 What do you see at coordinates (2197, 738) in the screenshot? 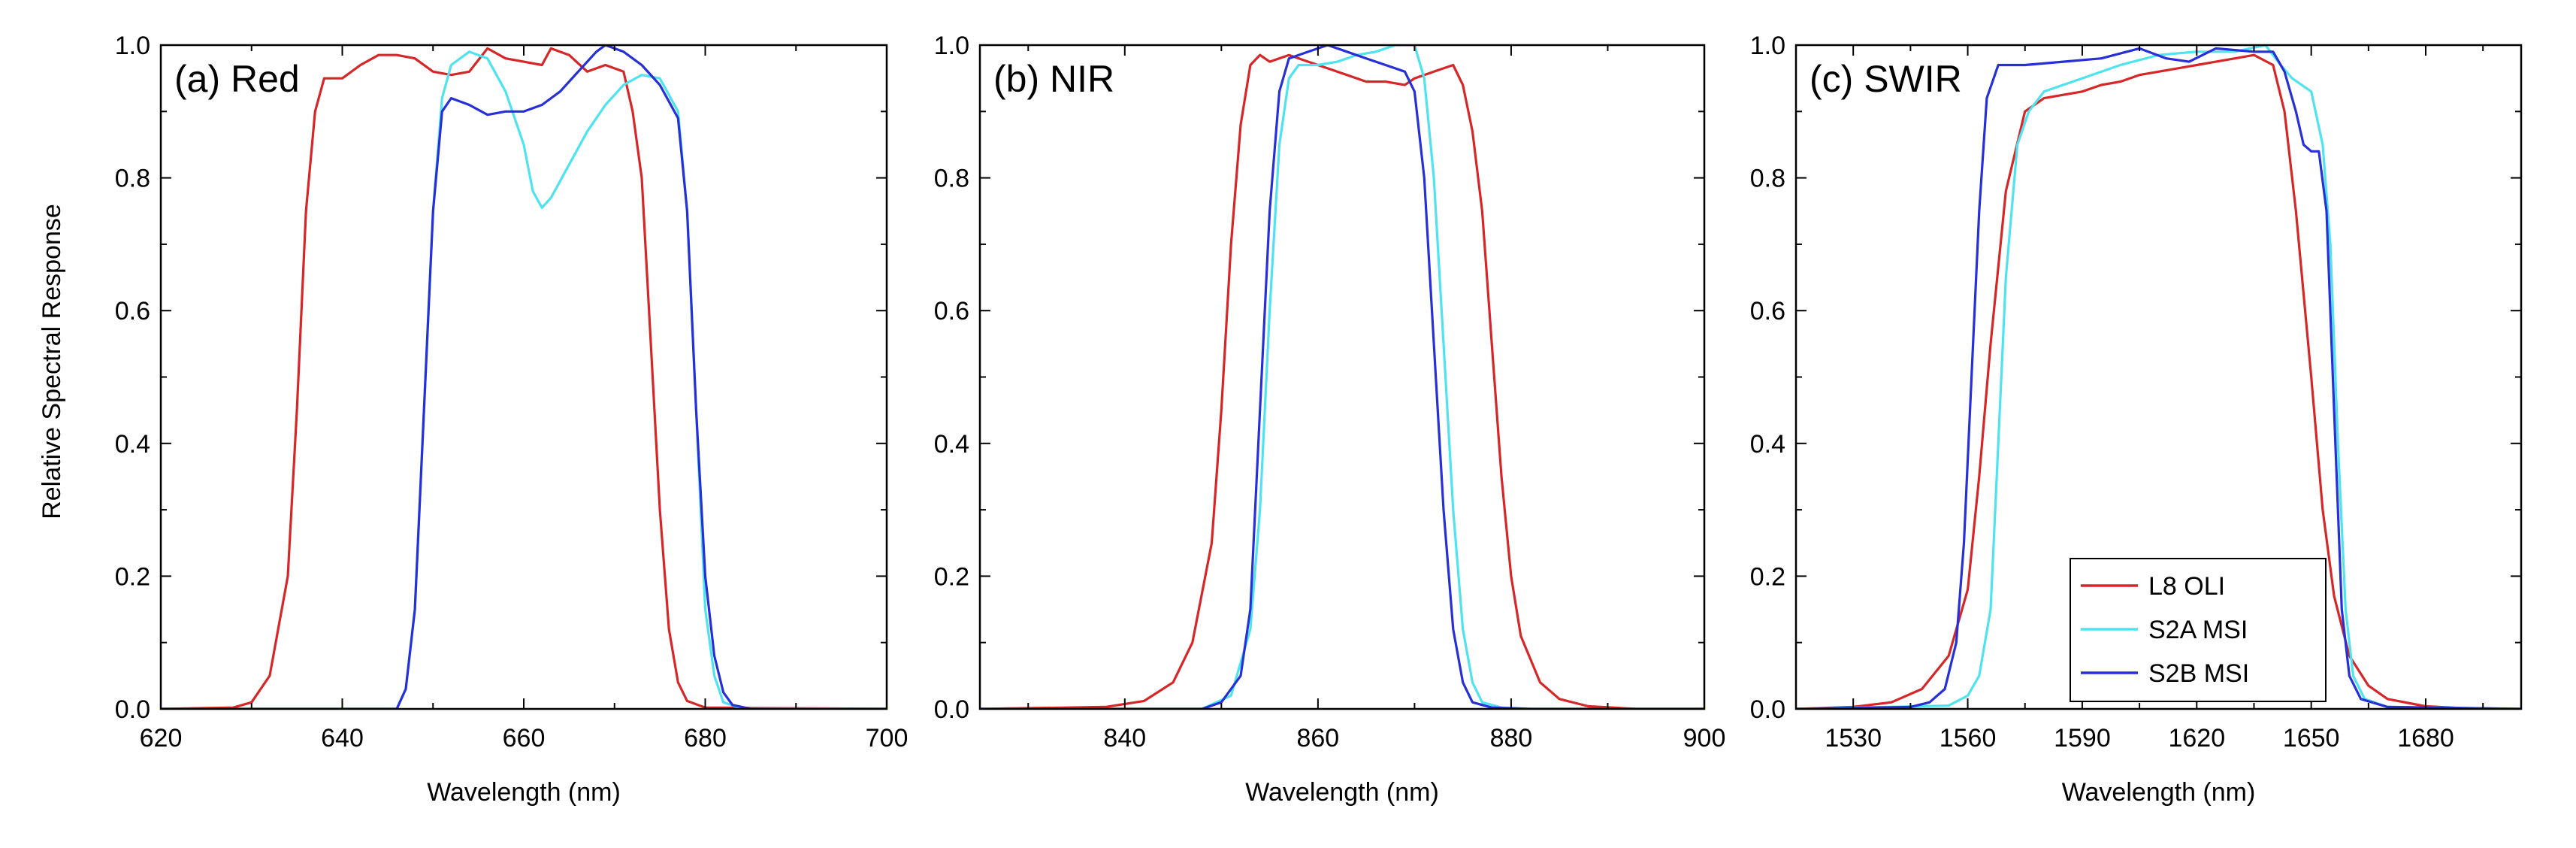
I see `x-tick-label: 1620` at bounding box center [2197, 738].